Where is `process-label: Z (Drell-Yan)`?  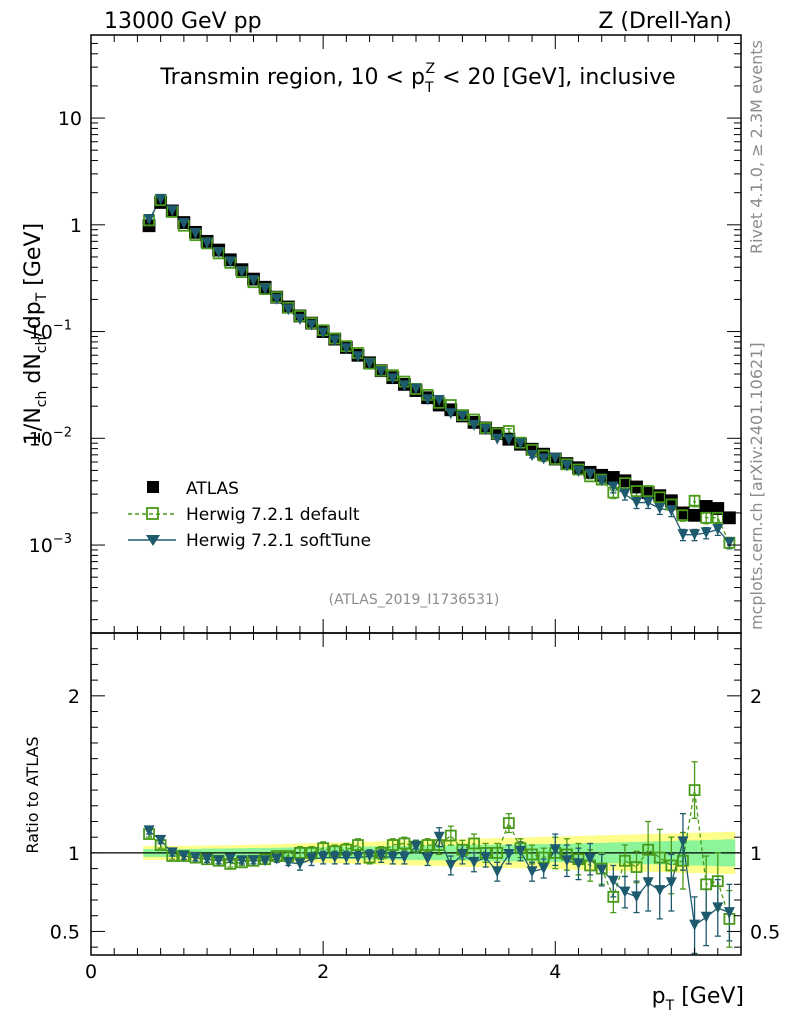
process-label: Z (Drell-Yan) is located at coordinates (665, 21).